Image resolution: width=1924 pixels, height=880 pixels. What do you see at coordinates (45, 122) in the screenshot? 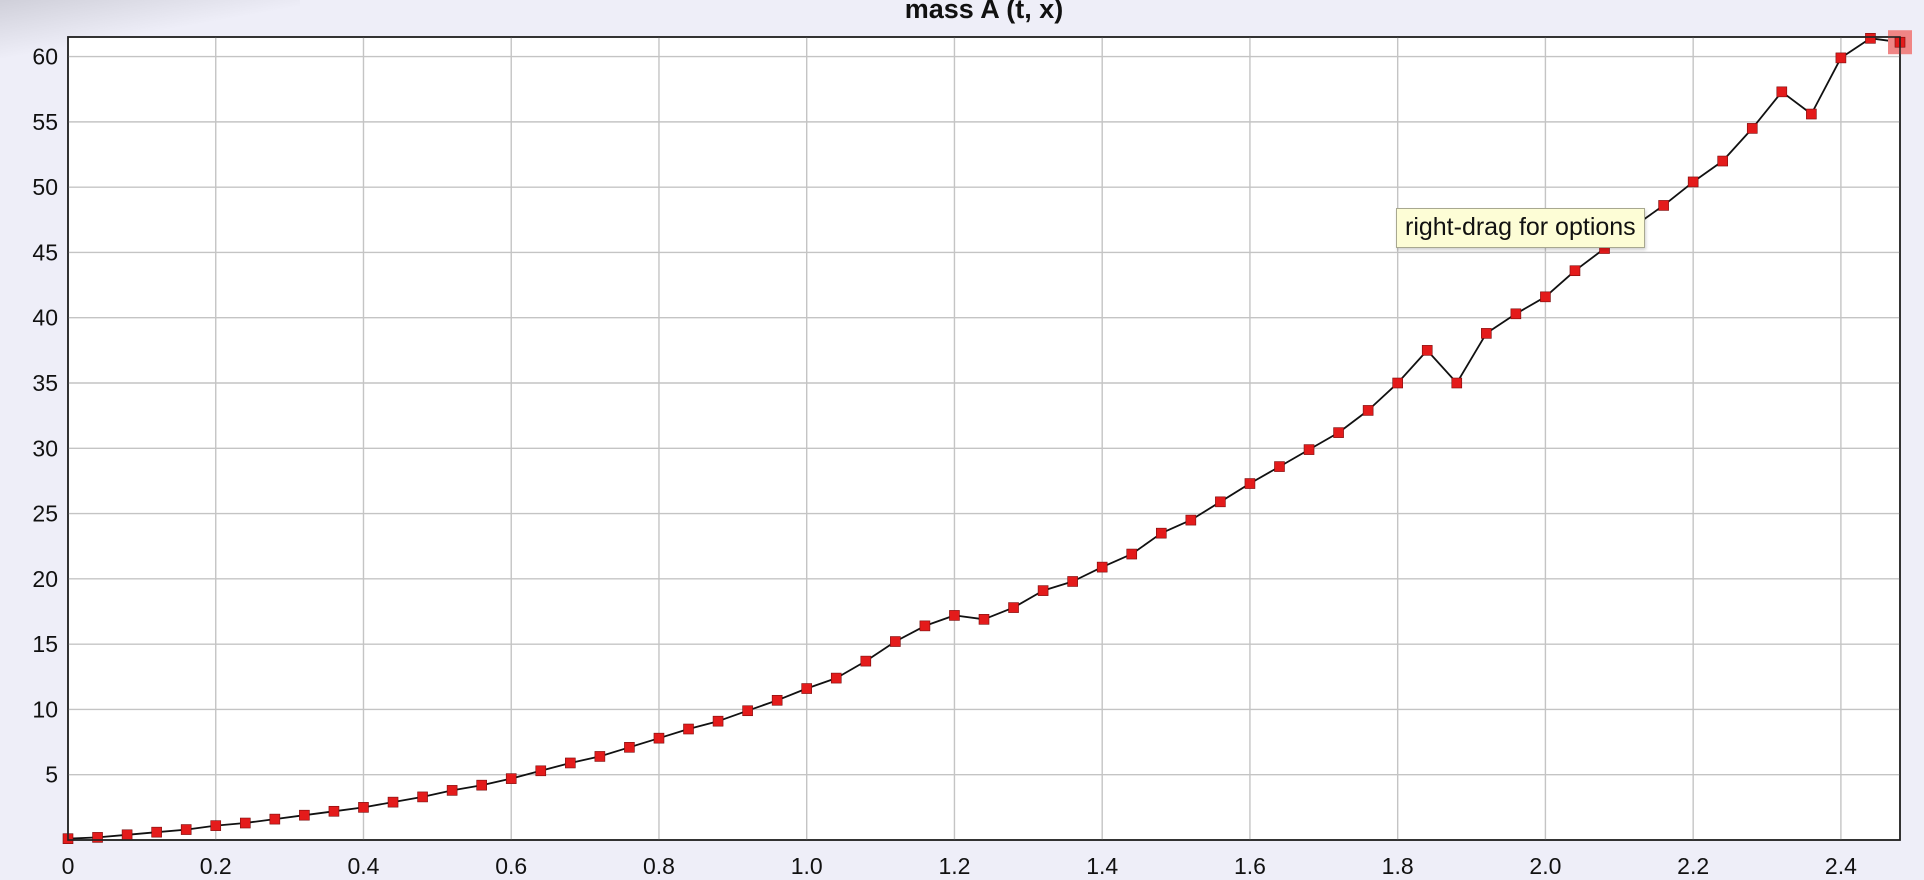
I see `y-tick-label: 55` at bounding box center [45, 122].